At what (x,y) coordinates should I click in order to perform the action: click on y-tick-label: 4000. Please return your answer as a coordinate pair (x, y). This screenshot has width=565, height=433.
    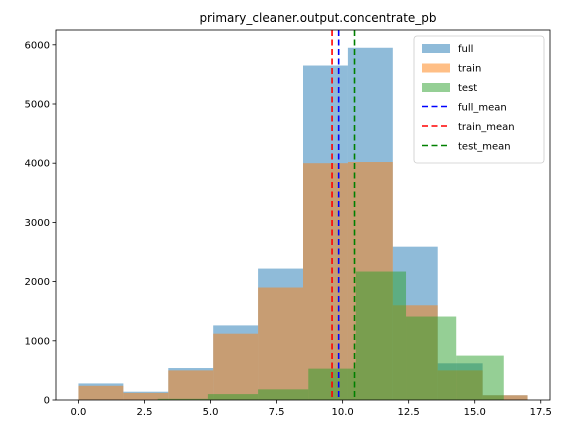
    Looking at the image, I should click on (37, 164).